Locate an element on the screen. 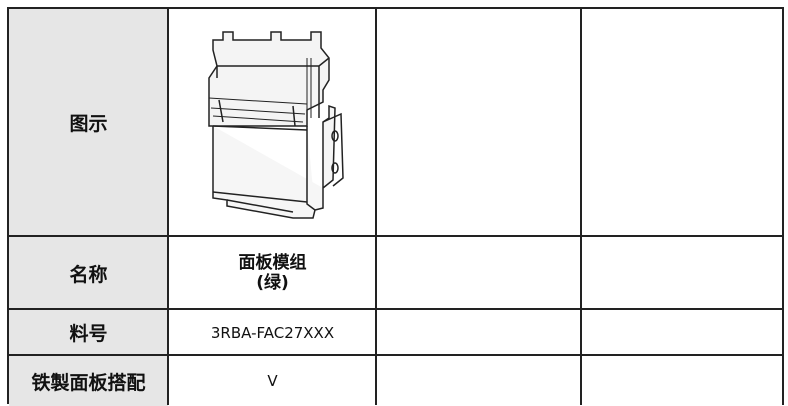 Image resolution: width=788 pixels, height=406 pixels. name-line: (绿) is located at coordinates (272, 283).